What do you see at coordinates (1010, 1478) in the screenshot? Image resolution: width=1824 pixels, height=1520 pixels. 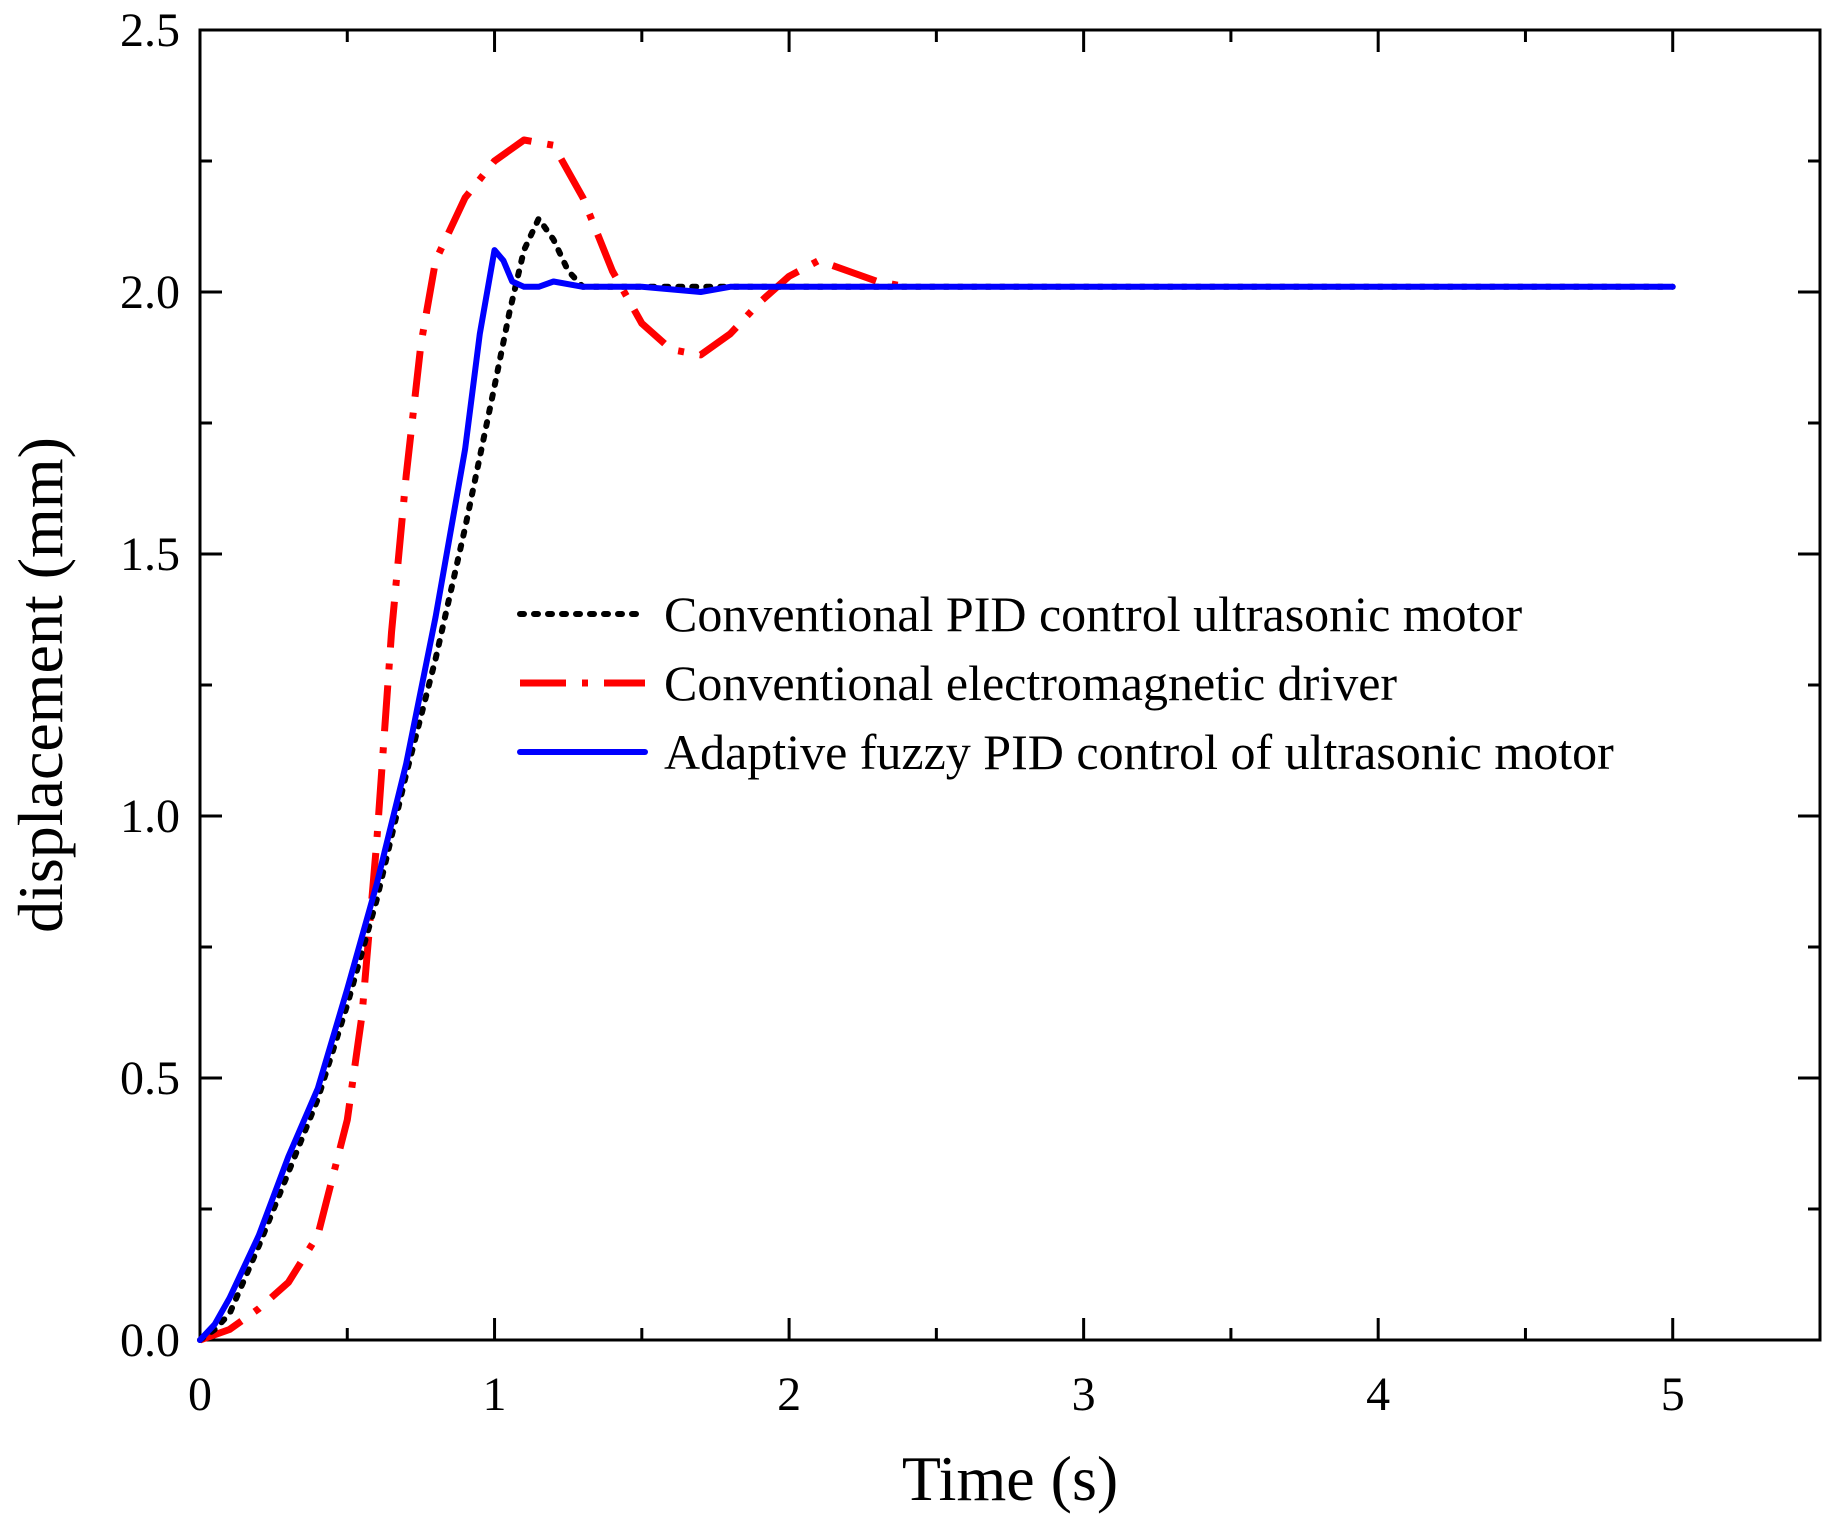 I see `x-axis-title: Time (s)` at bounding box center [1010, 1478].